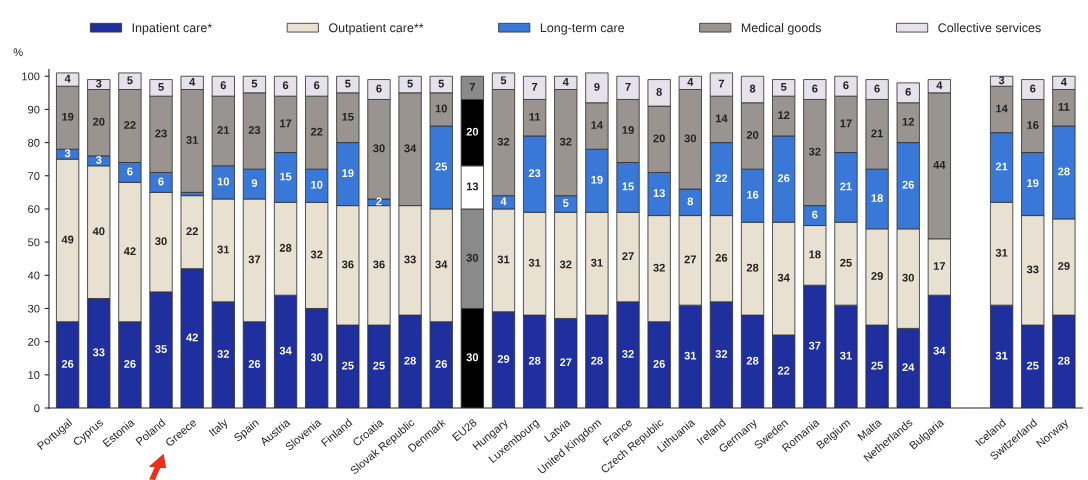  What do you see at coordinates (1032, 365) in the screenshot?
I see `data-label: 25` at bounding box center [1032, 365].